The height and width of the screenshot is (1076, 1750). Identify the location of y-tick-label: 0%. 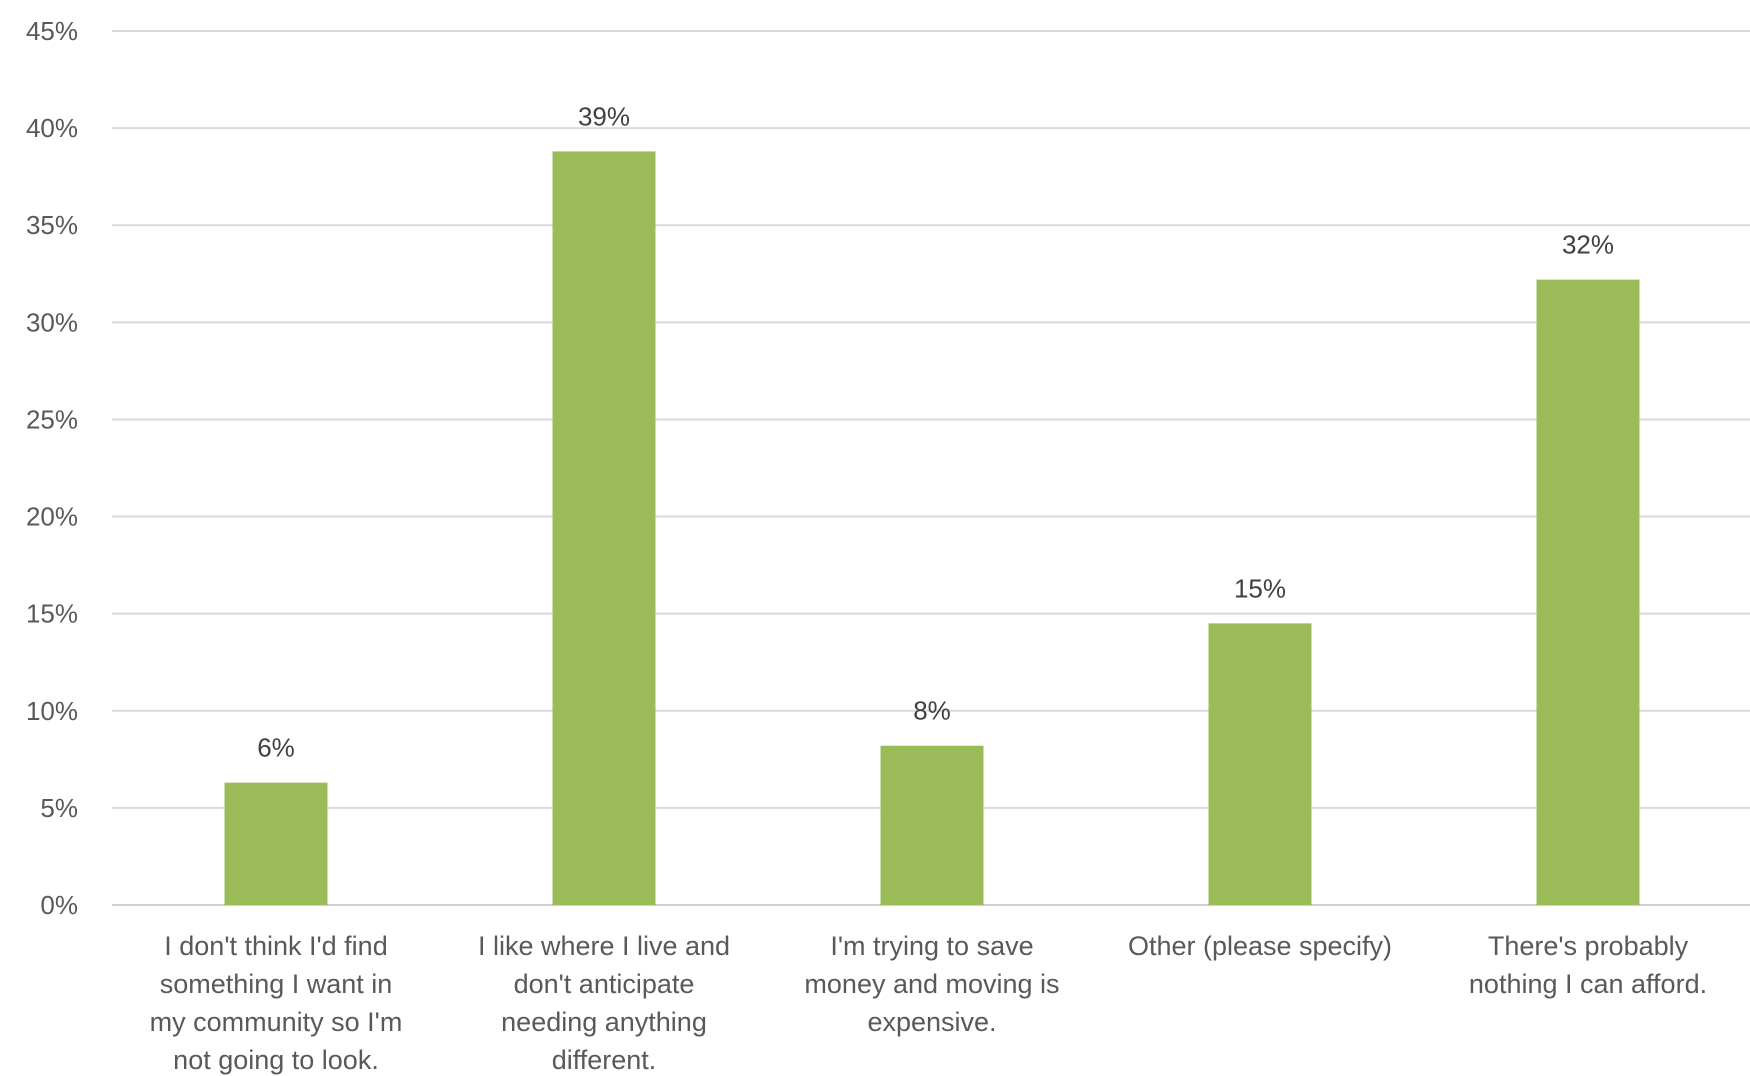
(59, 905).